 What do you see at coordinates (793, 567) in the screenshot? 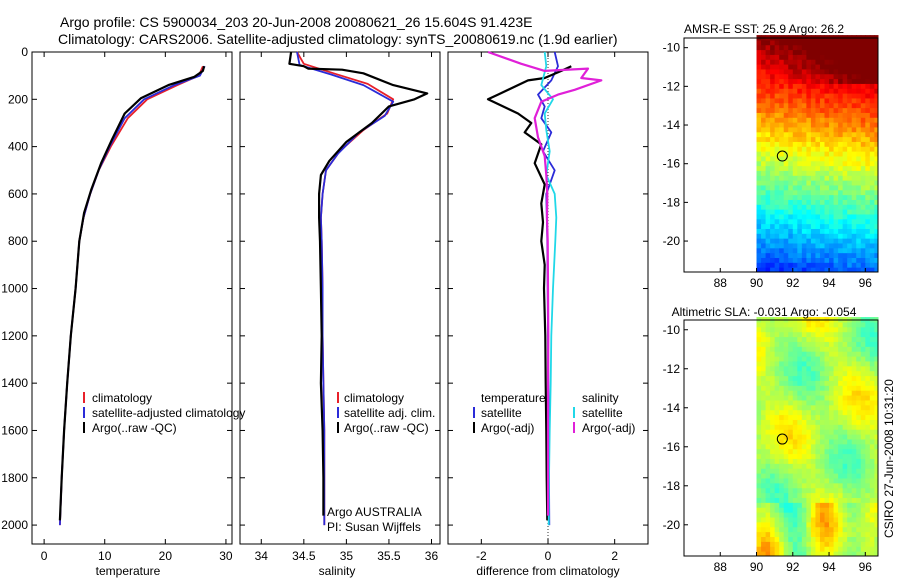
I see `sla_map-xtick-label: 92` at bounding box center [793, 567].